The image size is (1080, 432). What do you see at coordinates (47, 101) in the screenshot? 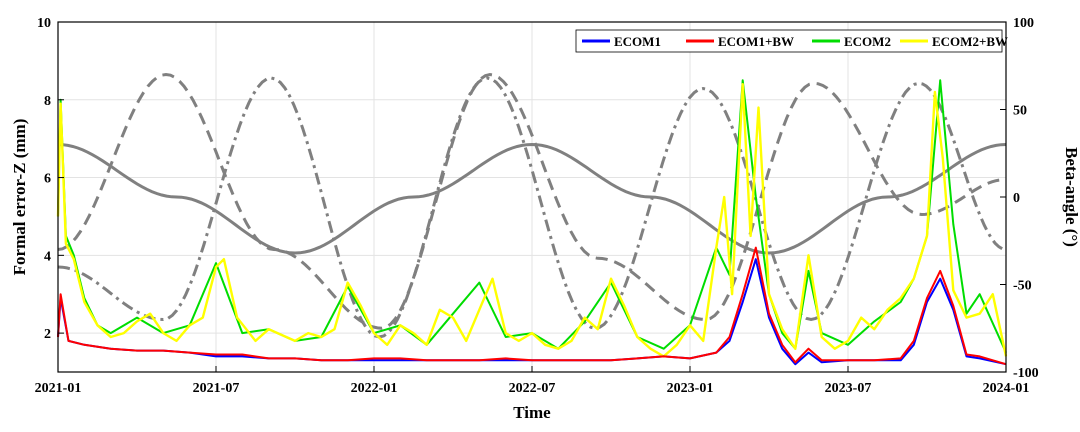
I see `y-tick-label-left: 8` at bounding box center [47, 101].